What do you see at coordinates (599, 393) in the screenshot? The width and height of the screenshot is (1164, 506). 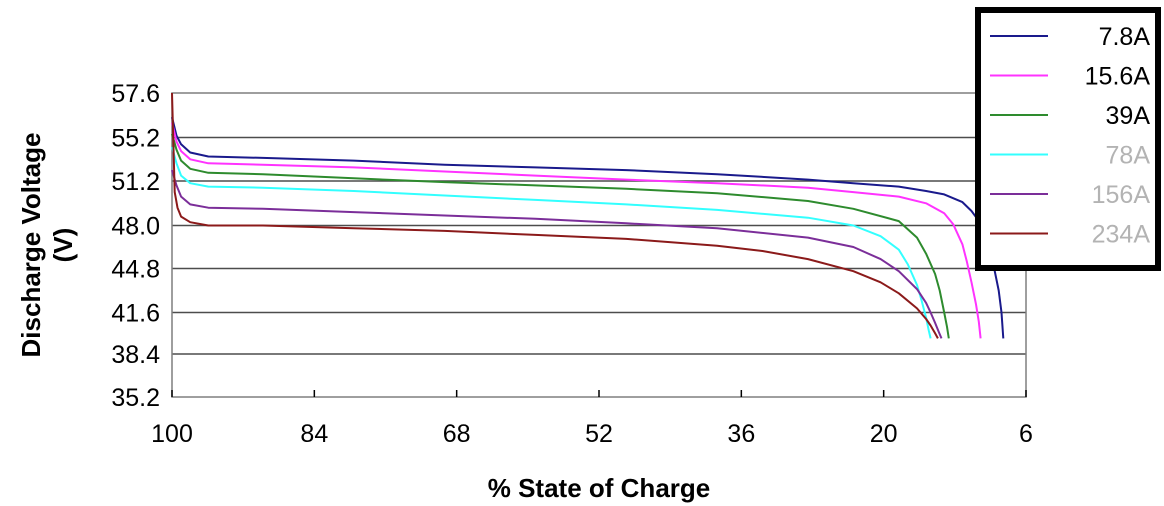 I see `x-tick-marks` at bounding box center [599, 393].